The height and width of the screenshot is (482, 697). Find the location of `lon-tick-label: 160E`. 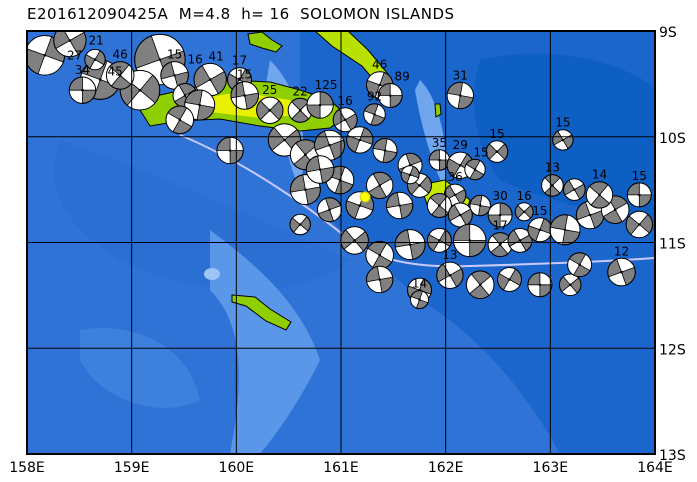

lon-tick-label: 160E is located at coordinates (237, 468).